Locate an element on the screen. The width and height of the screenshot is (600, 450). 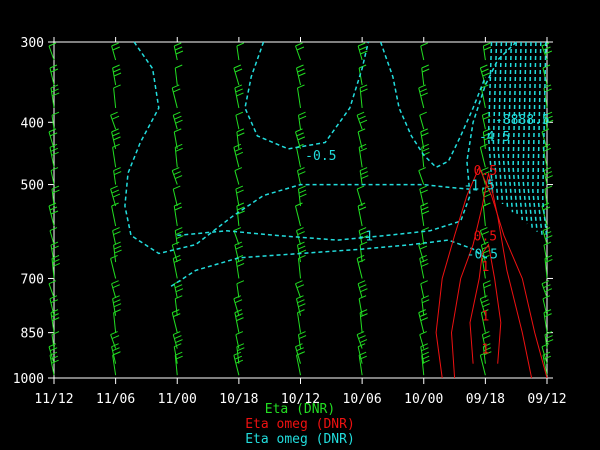
y-tick-label: 850 is located at coordinates (32, 334).